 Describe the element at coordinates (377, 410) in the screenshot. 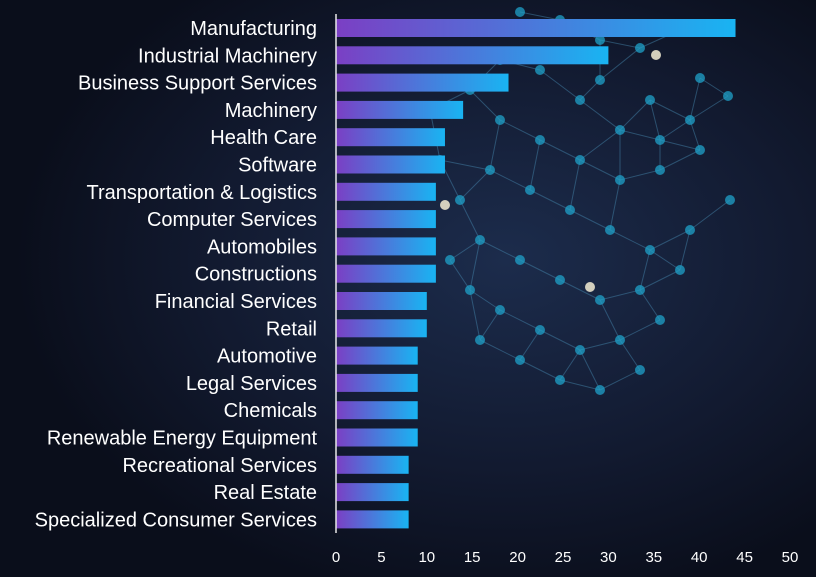

I see `bar-chemicals` at that location.